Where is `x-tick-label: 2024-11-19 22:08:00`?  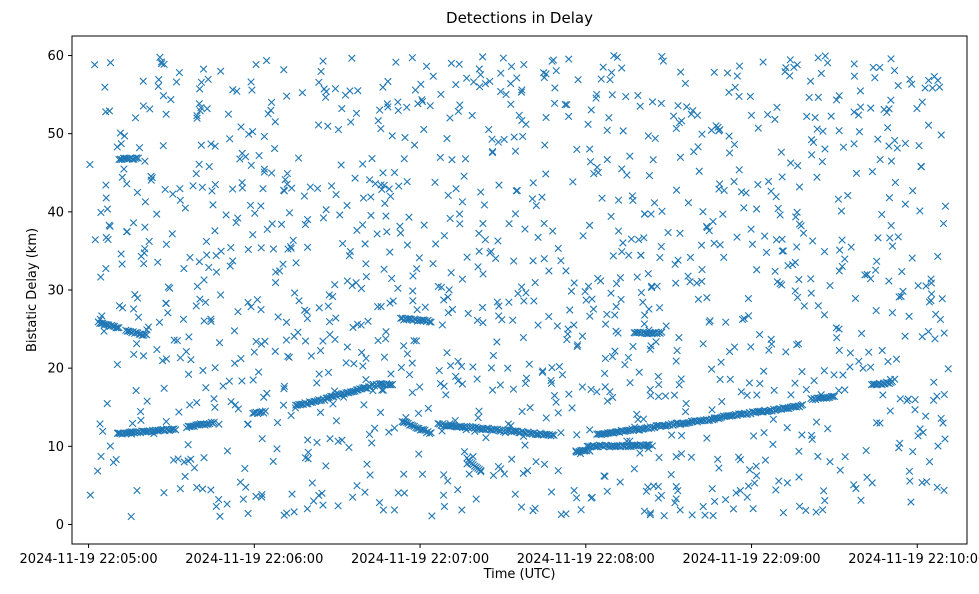
x-tick-label: 2024-11-19 22:08:00 is located at coordinates (586, 559).